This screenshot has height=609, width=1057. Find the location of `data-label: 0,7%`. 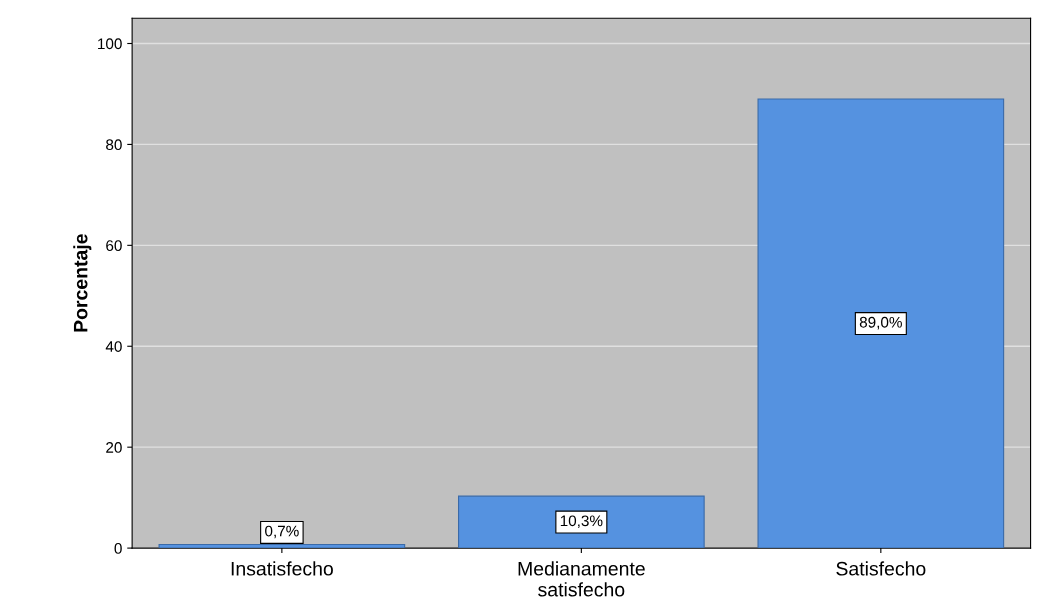

data-label: 0,7% is located at coordinates (282, 532).